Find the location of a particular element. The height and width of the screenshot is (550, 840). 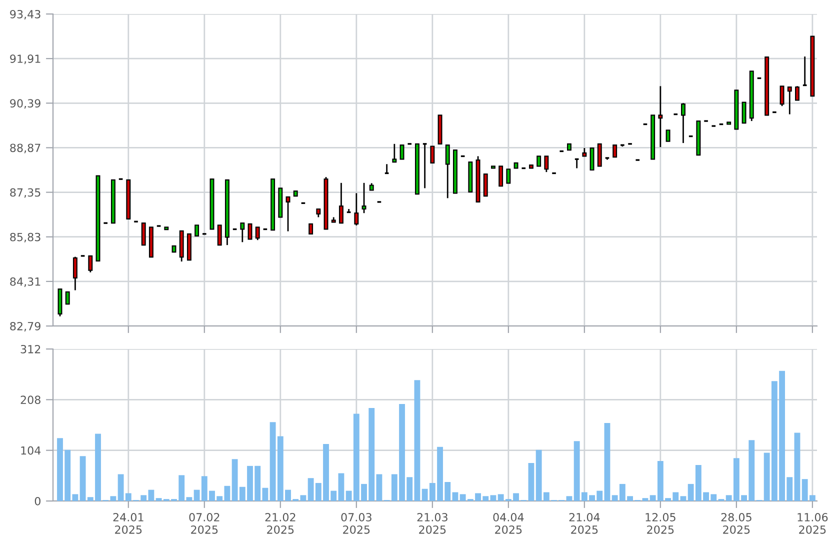

y-tick-label: 104 is located at coordinates (31, 450).